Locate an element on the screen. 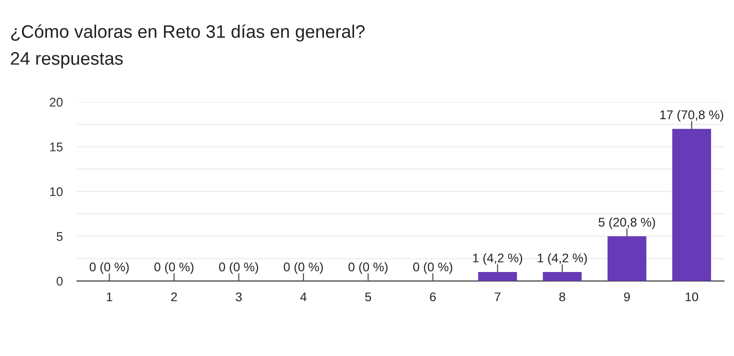  x-tick-label: 6 is located at coordinates (433, 297).